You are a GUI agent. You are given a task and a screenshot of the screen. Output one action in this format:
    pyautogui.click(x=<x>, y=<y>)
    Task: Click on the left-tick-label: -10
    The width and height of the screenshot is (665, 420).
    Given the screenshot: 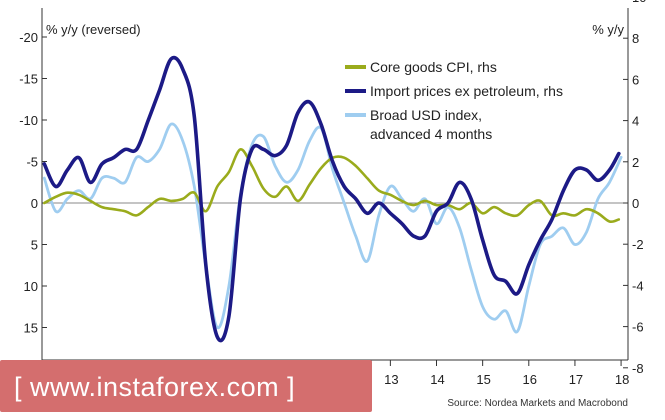 What is the action you would take?
    pyautogui.click(x=28, y=120)
    